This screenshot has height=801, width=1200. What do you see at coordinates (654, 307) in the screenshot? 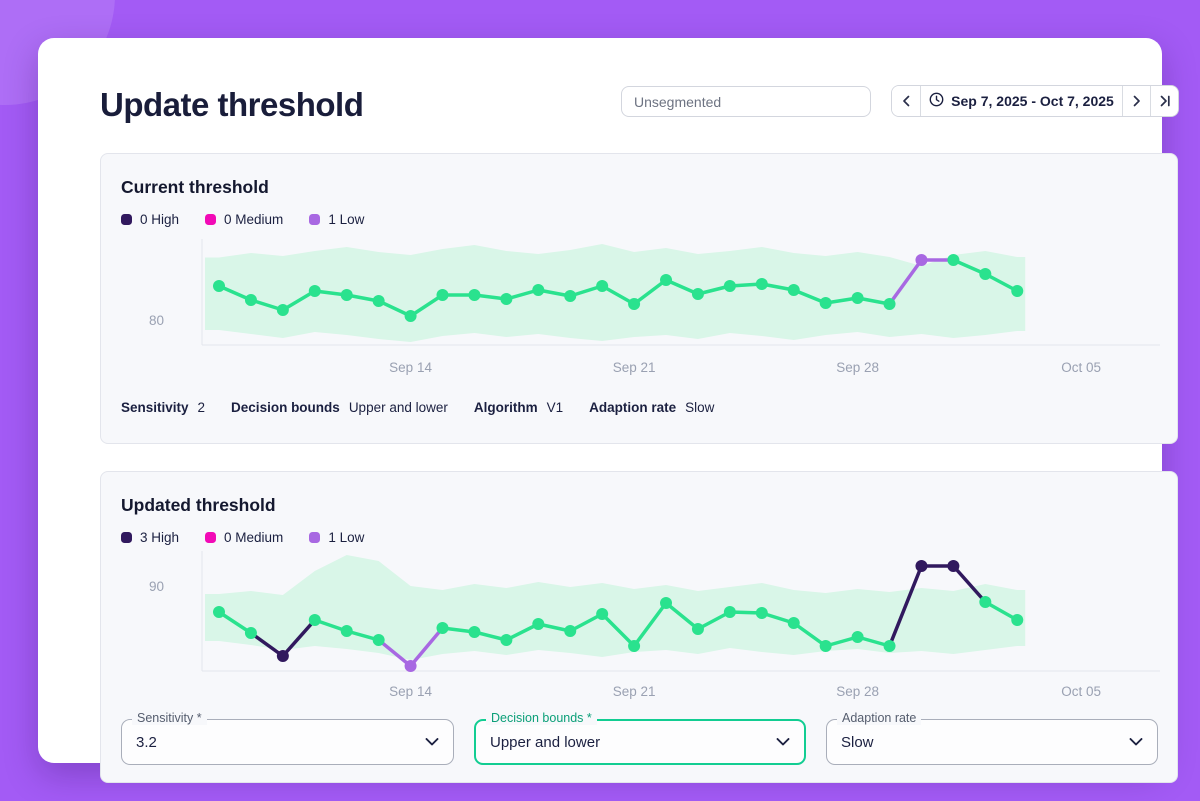
I see `current-threshold-chart: 80 Sep 14 Sep 21 Sep 28 Oct 05` at bounding box center [654, 307].